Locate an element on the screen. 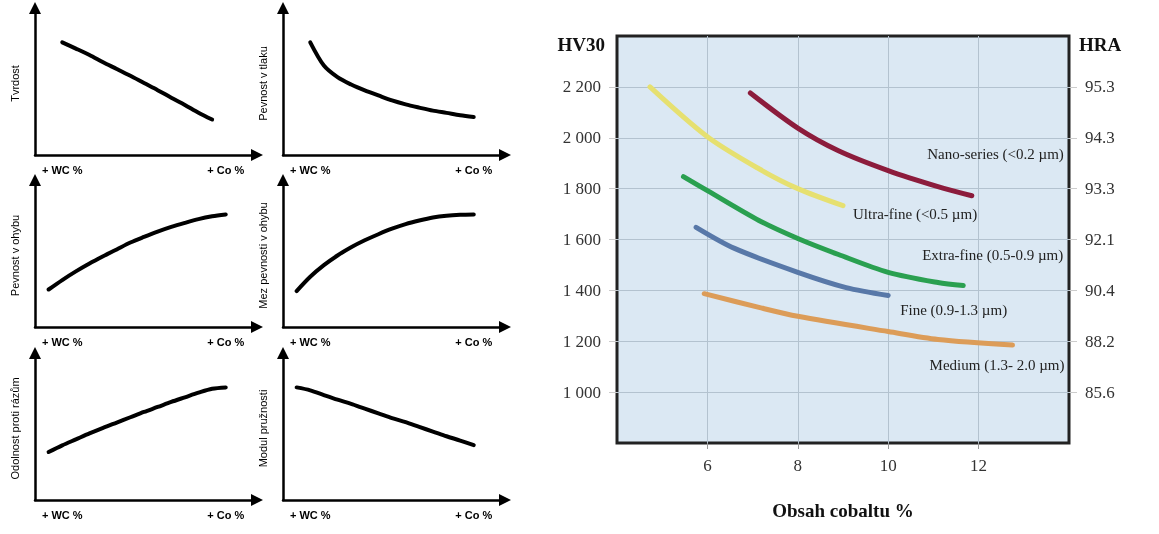  series-label: Extra-fine (0.5-0.9 µm) is located at coordinates (993, 255).